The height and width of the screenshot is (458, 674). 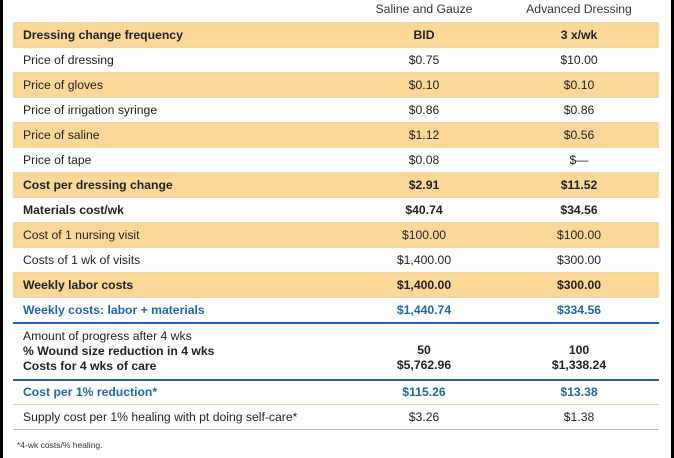 What do you see at coordinates (424, 392) in the screenshot?
I see `saline-gauze-value: $115.26` at bounding box center [424, 392].